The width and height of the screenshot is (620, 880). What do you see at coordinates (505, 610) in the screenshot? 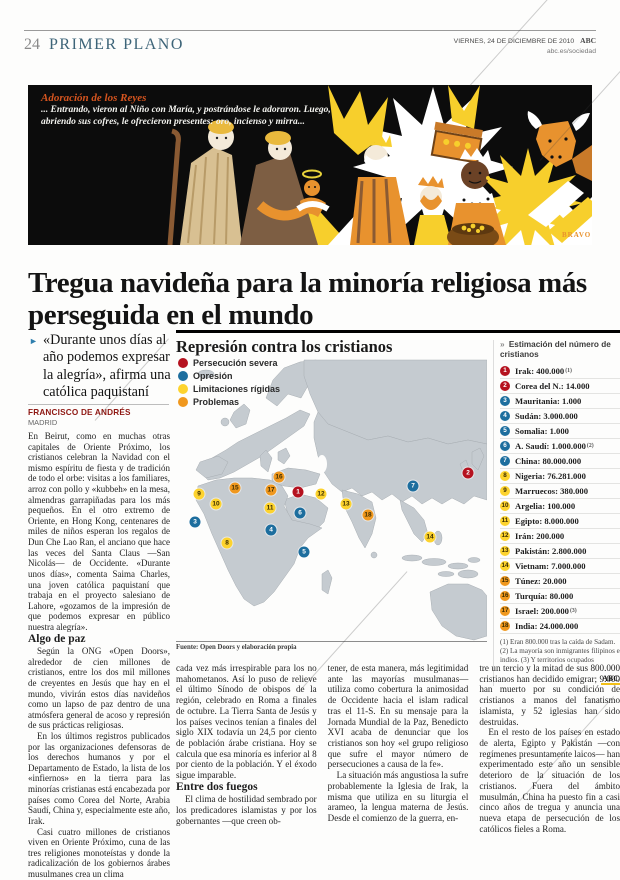
I see `country-rank-badge: 17` at bounding box center [505, 610].